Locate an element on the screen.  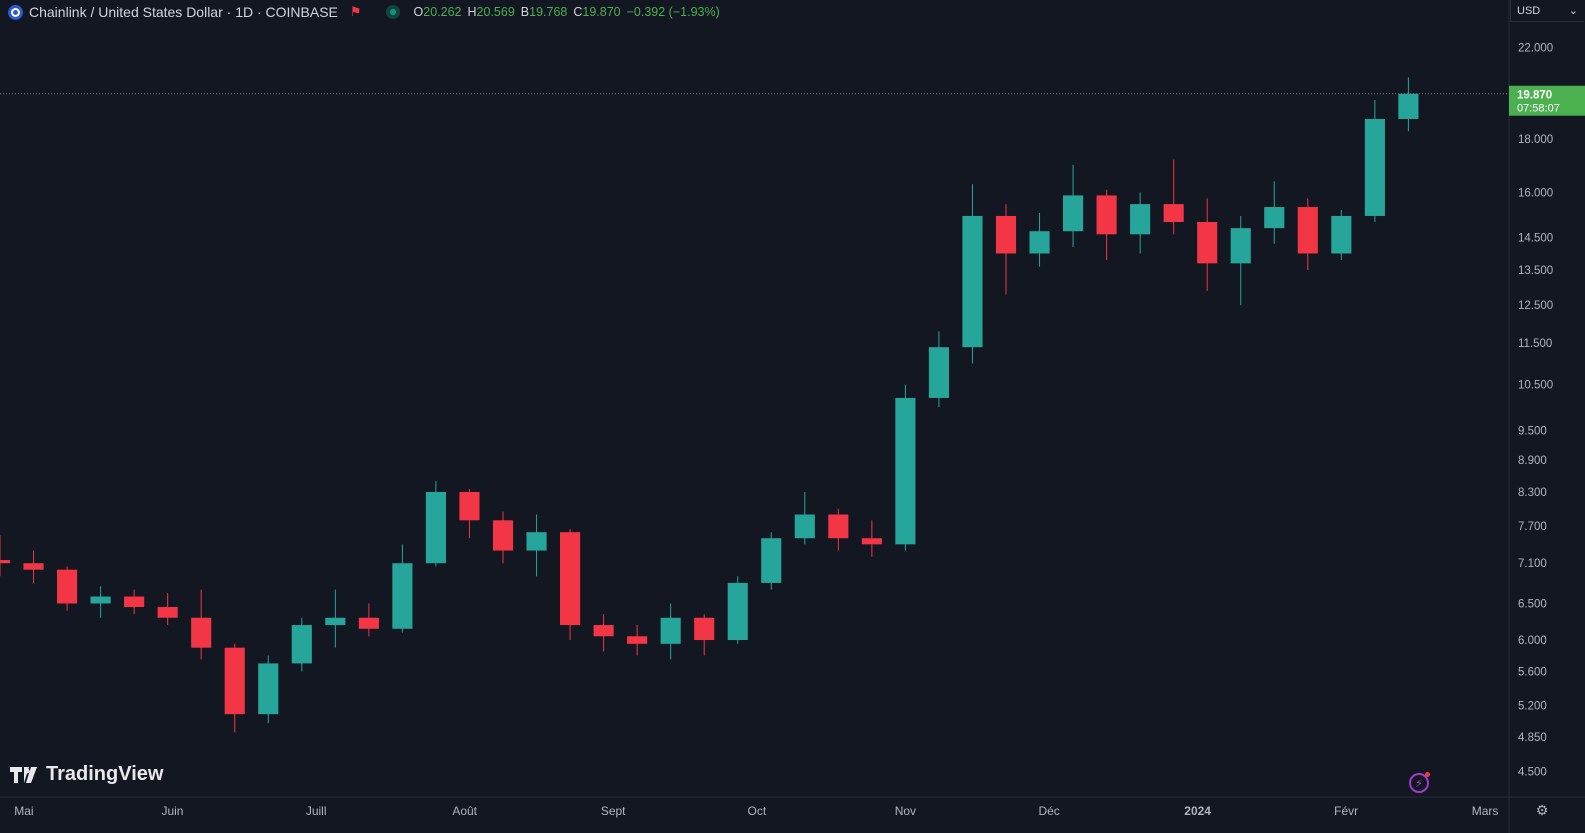
y-tick-label: 12.500 is located at coordinates (1535, 306).